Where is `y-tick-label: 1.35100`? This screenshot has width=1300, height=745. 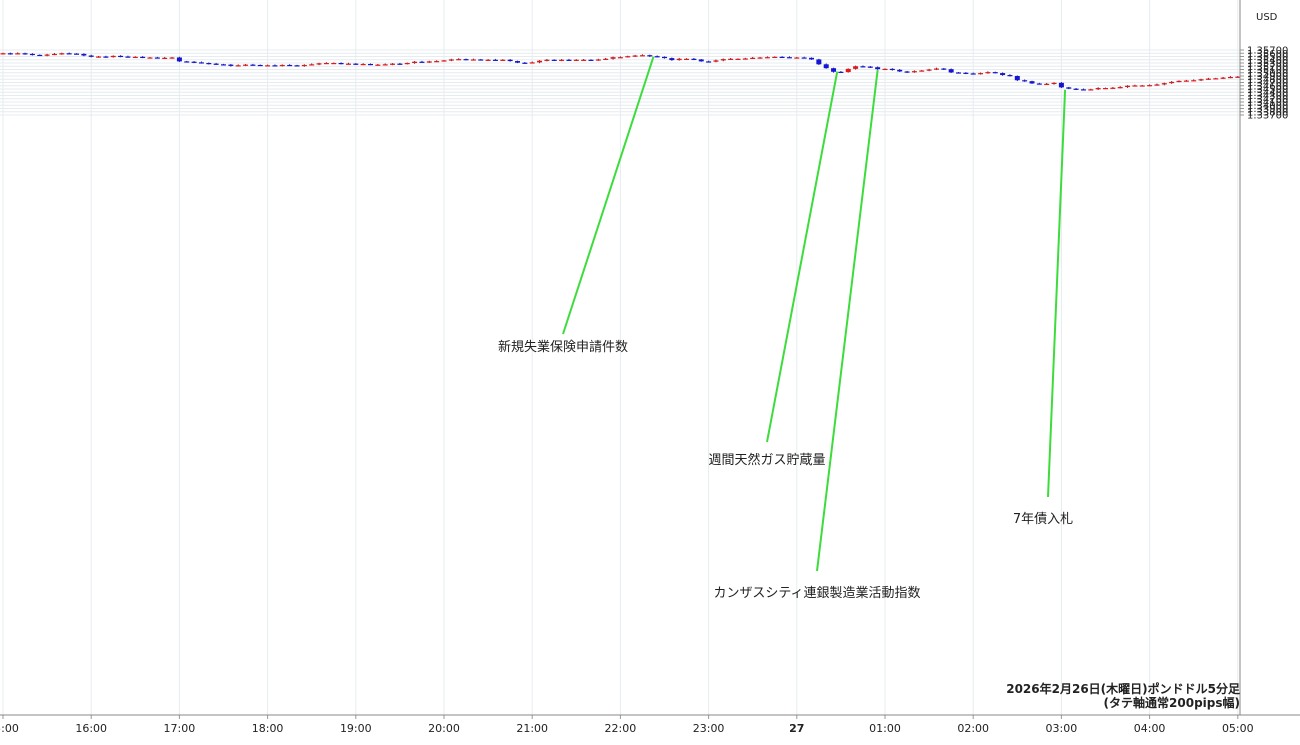 y-tick-label: 1.35100 is located at coordinates (1267, 70).